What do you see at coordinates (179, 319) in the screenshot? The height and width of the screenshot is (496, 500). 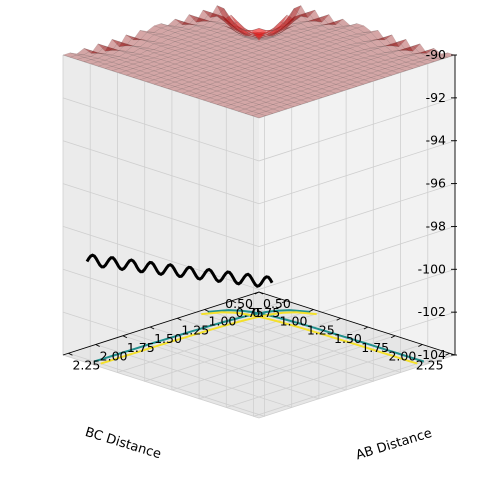 I see `ab-tick-mark` at bounding box center [179, 319].